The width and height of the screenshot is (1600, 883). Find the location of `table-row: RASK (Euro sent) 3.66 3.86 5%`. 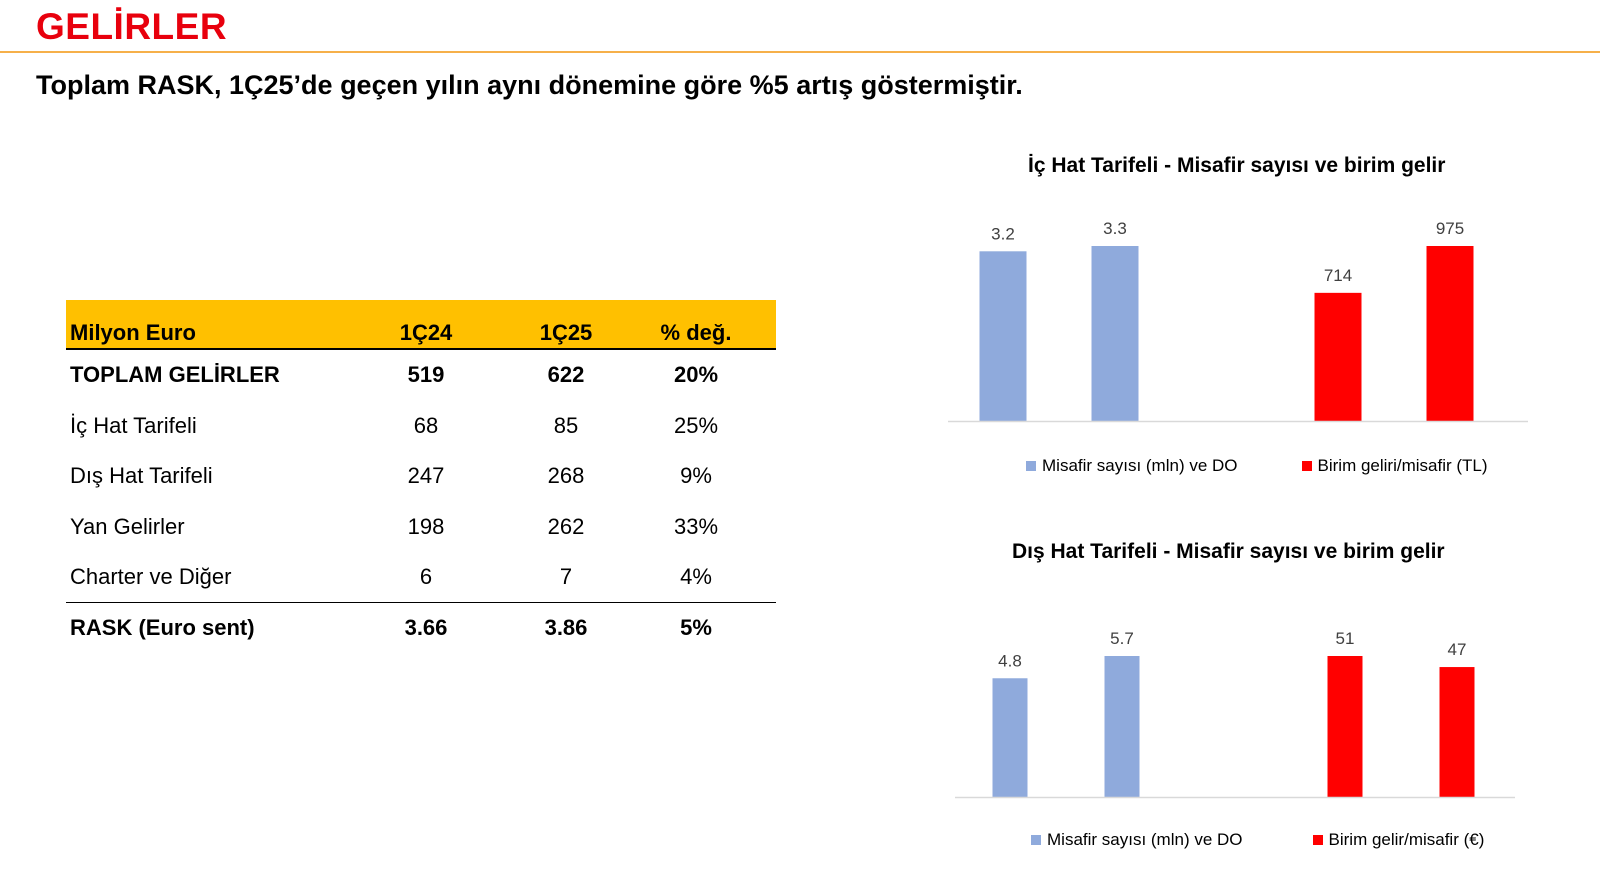

table-row: RASK (Euro sent) 3.66 3.86 5% is located at coordinates (421, 628).